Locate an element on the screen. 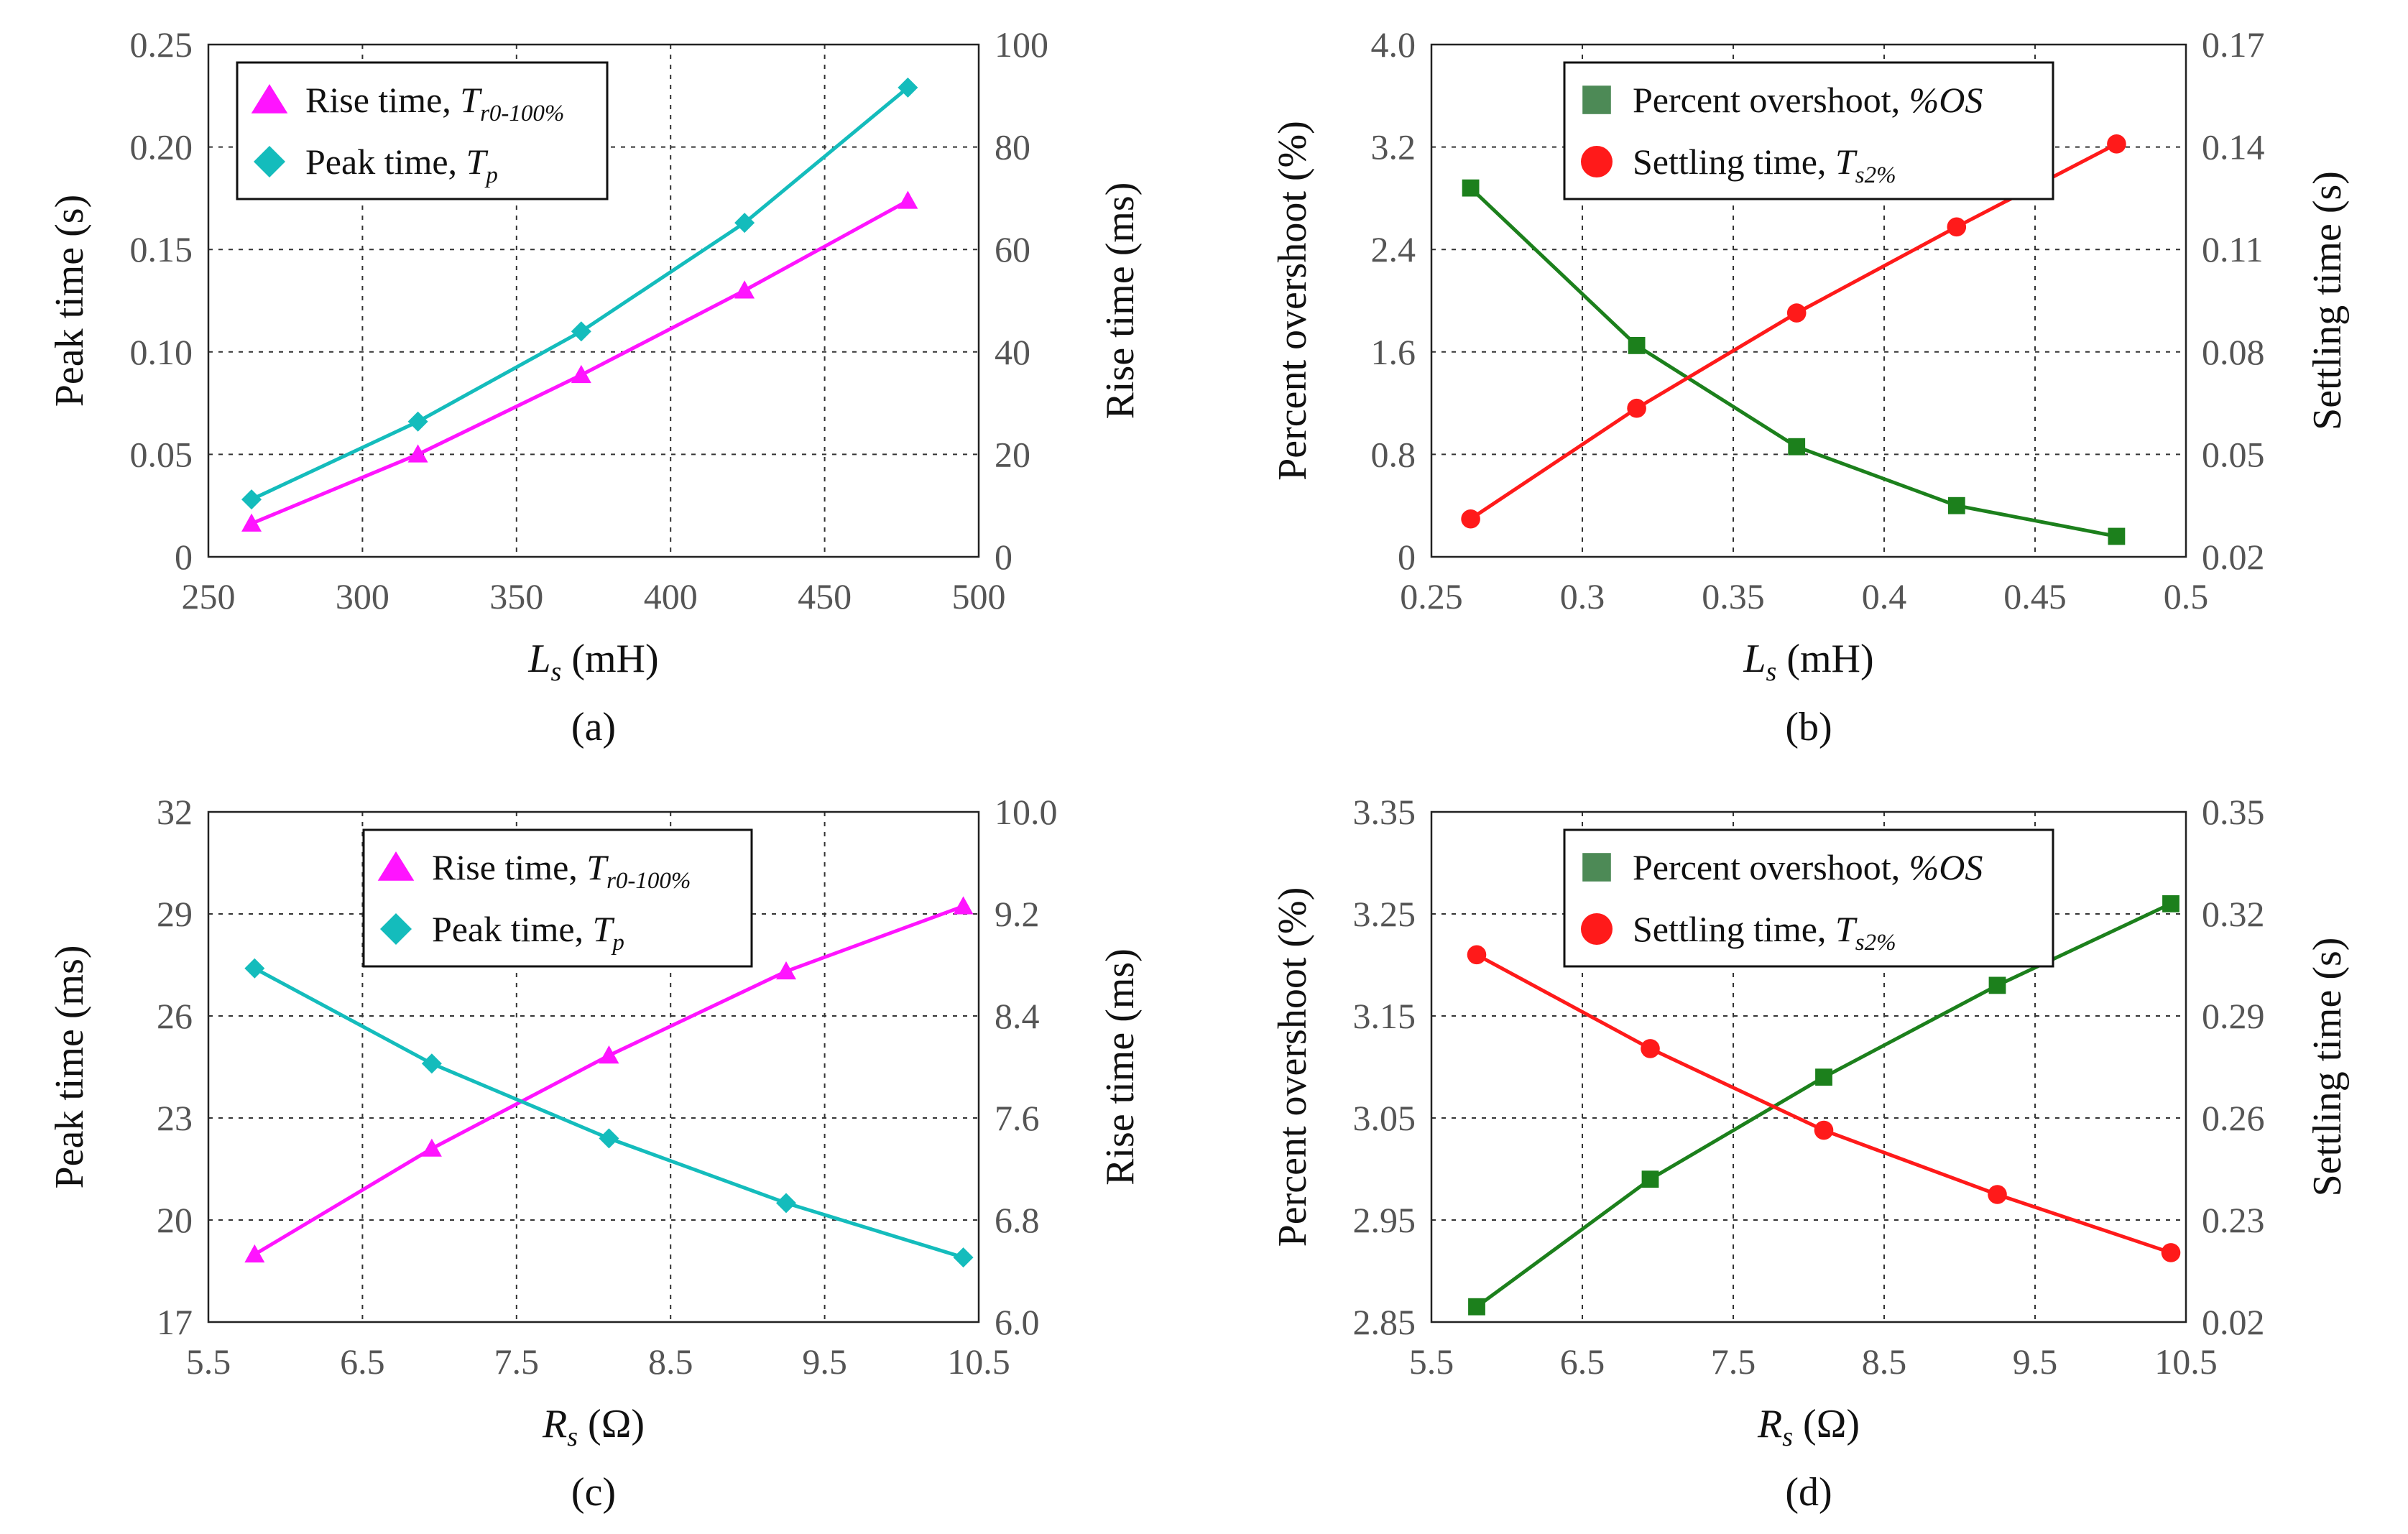  y-right-tick-label: 80 is located at coordinates (1012, 147).